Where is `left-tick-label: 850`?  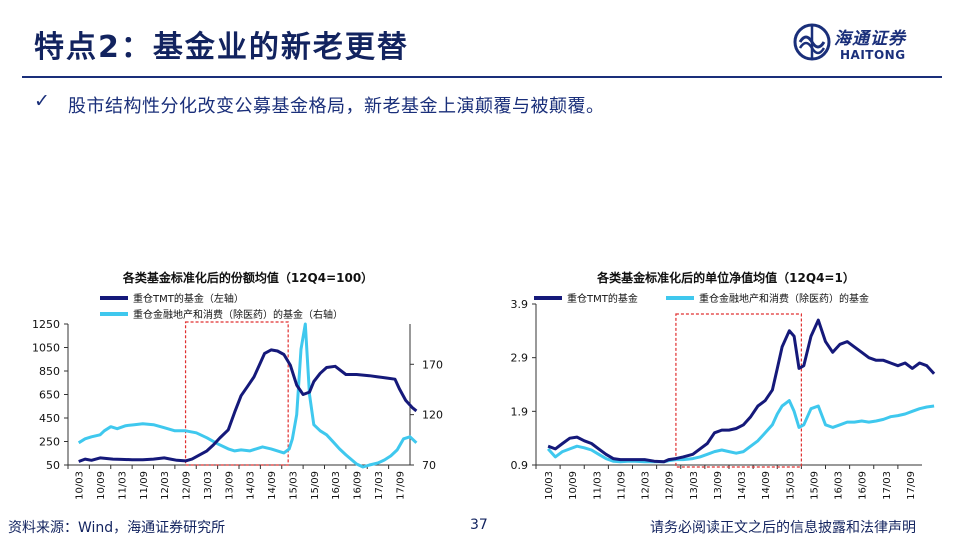
left-tick-label: 850 is located at coordinates (49, 371).